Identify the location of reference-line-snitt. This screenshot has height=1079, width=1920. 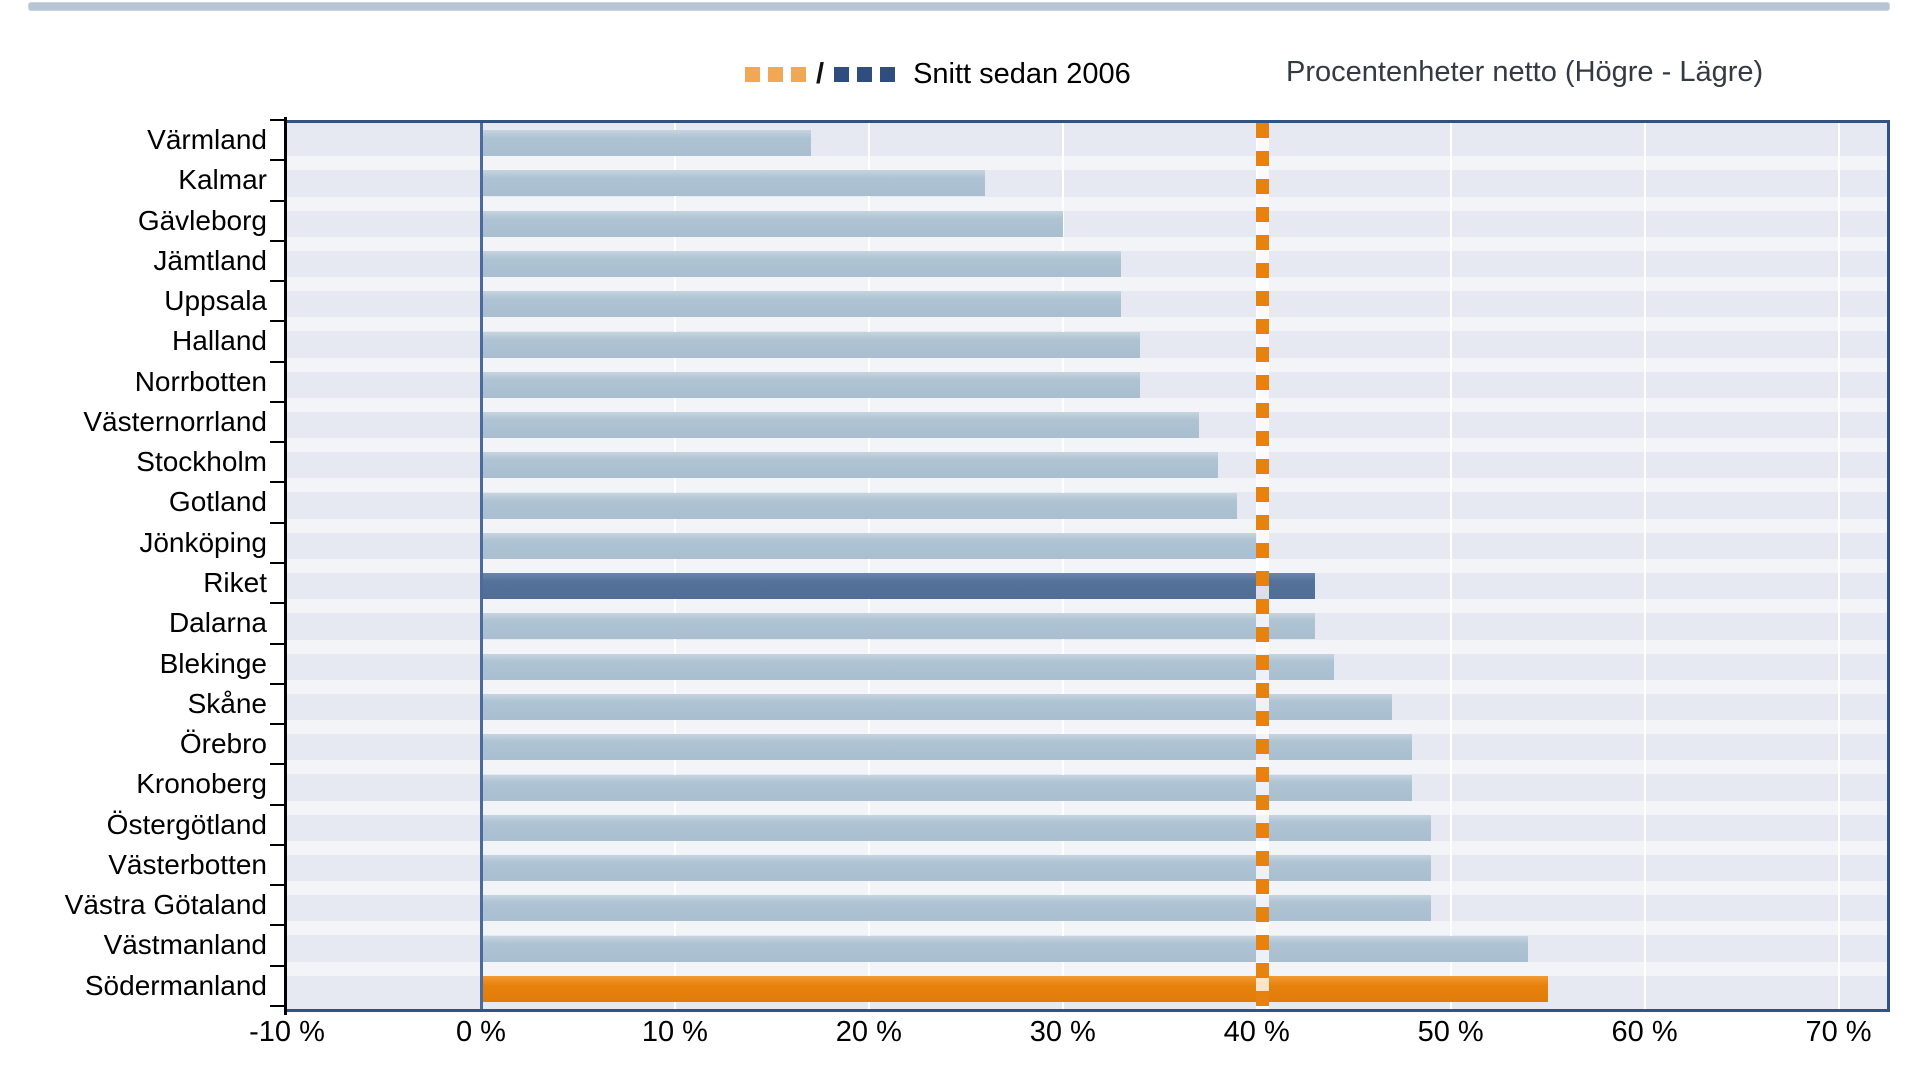
(1262, 566).